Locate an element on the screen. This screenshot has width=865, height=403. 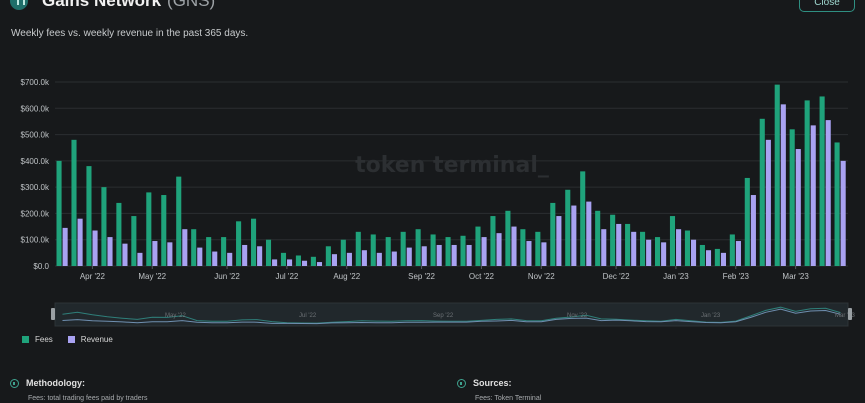
project-logo-icon is located at coordinates (19, 5).